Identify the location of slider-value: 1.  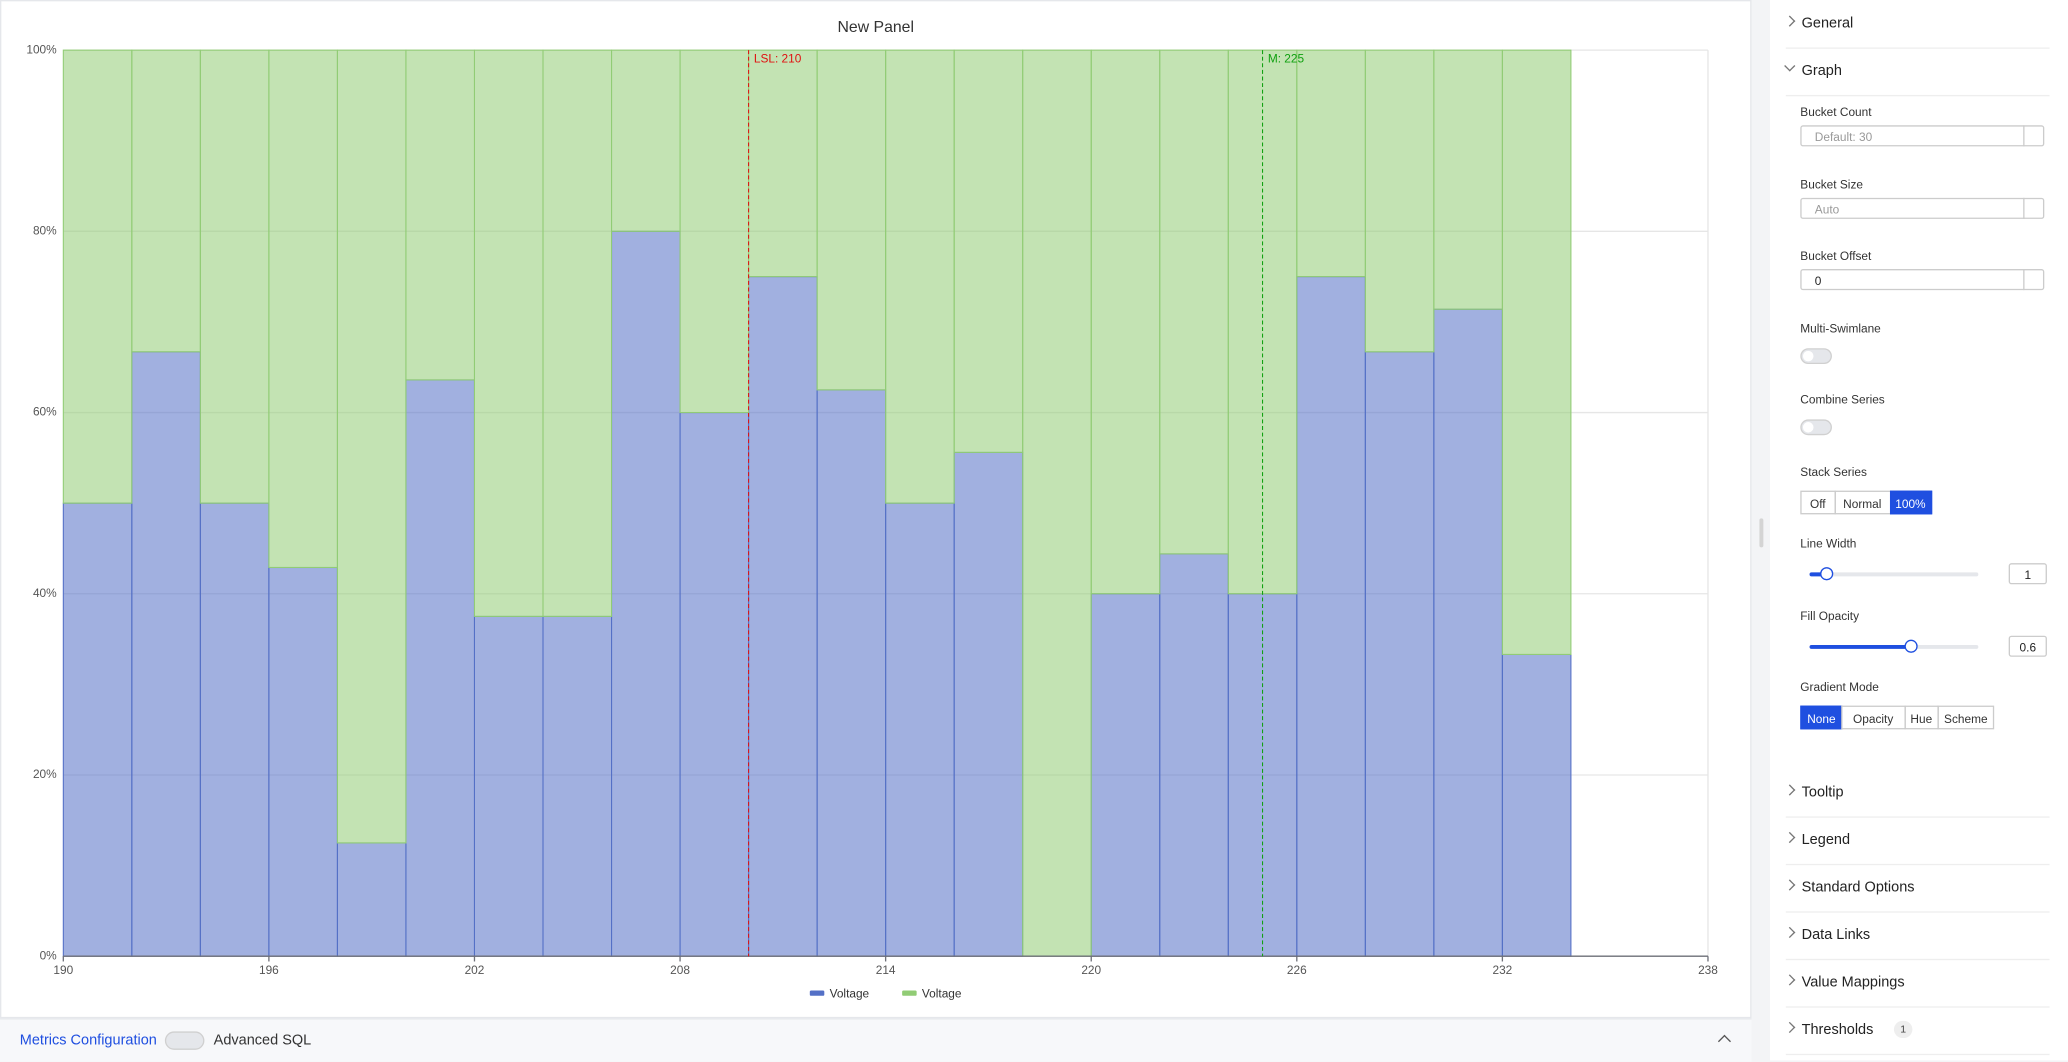
(2027, 574).